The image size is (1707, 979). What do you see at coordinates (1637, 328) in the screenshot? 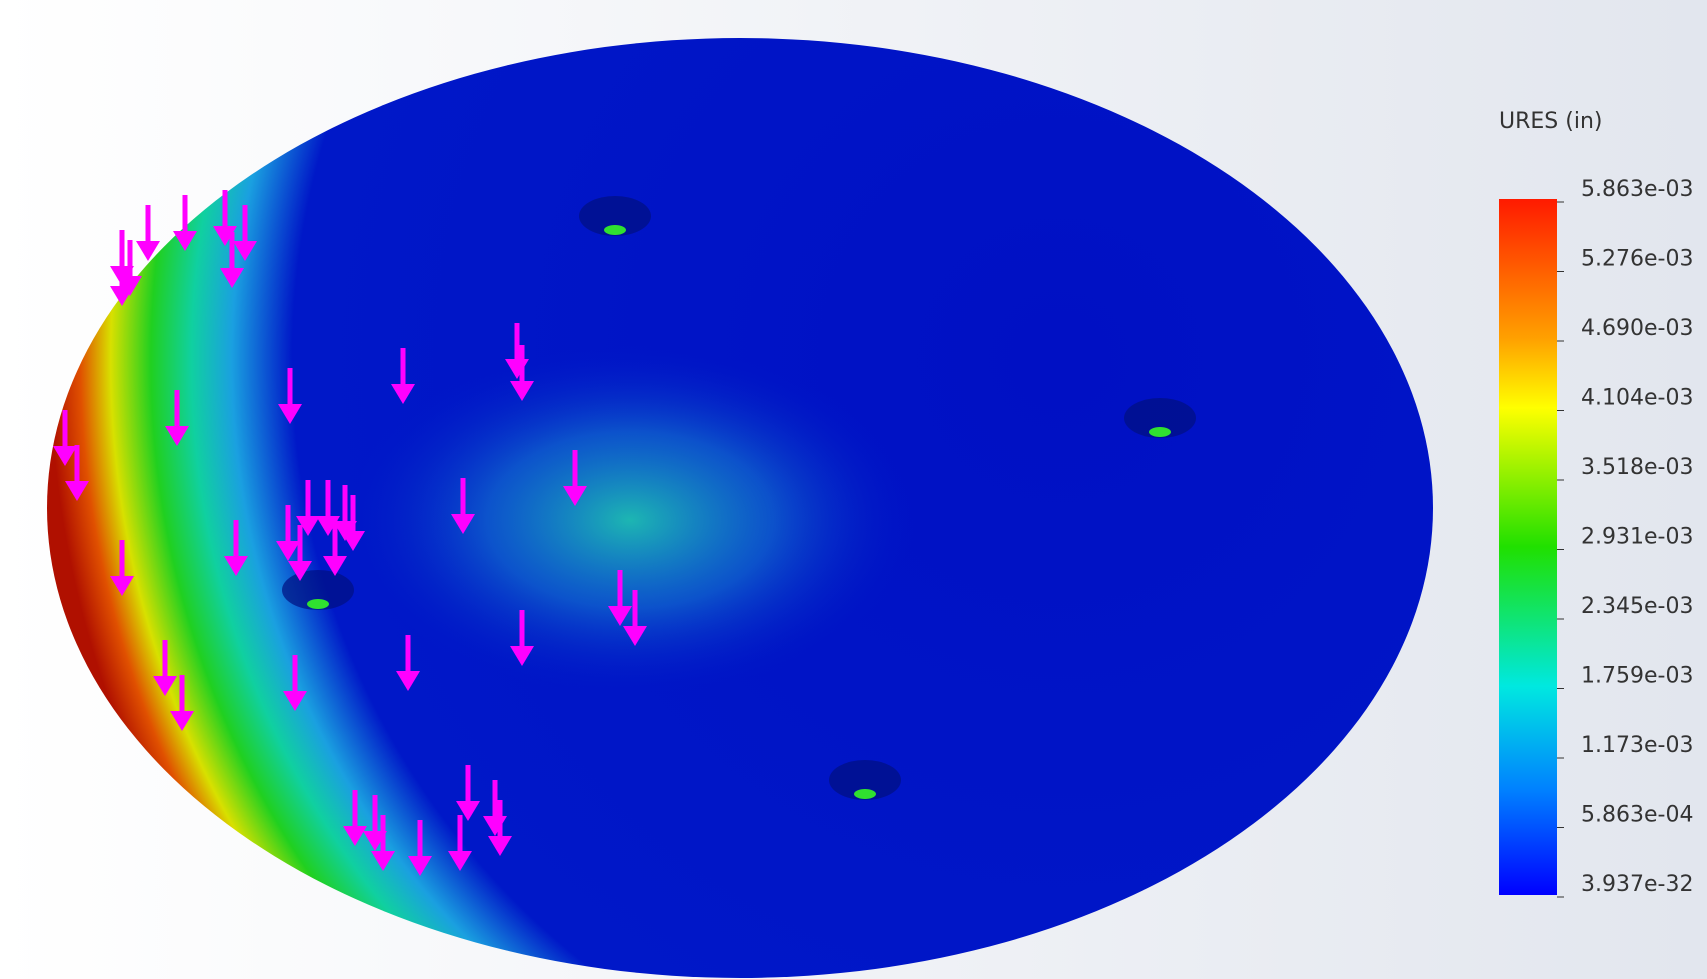
I see `legend-label: 4.690e-03` at bounding box center [1637, 328].